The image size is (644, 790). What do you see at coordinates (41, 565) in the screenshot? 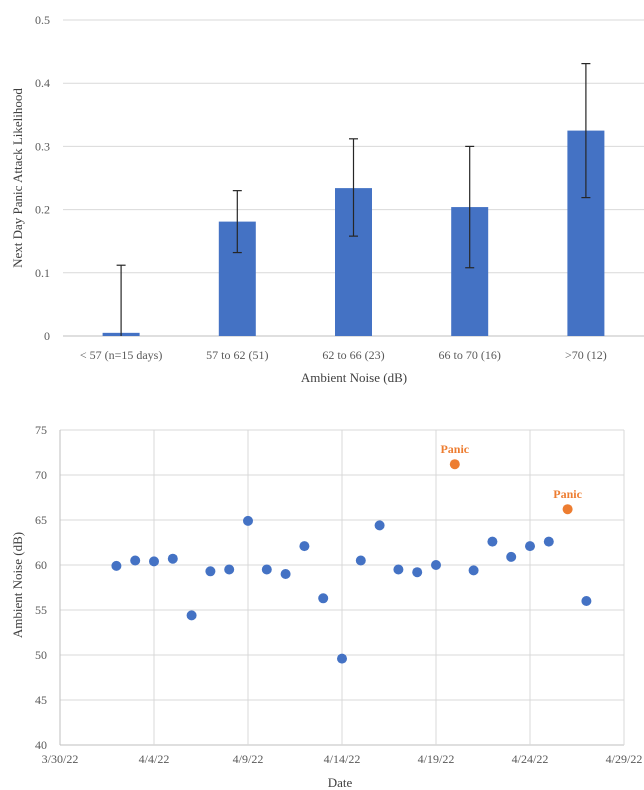
I see `scatter-y-tick-label: 60` at bounding box center [41, 565].